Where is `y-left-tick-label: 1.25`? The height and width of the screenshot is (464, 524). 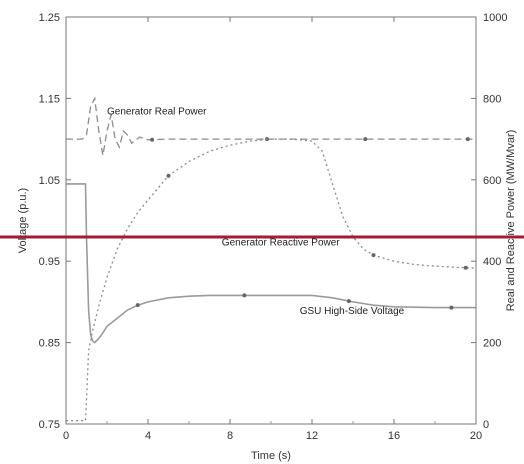 y-left-tick-label: 1.25 is located at coordinates (49, 18).